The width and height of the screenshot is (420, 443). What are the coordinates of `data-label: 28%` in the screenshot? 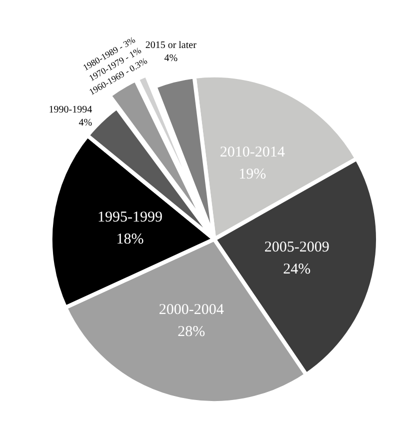 It's located at (192, 332).